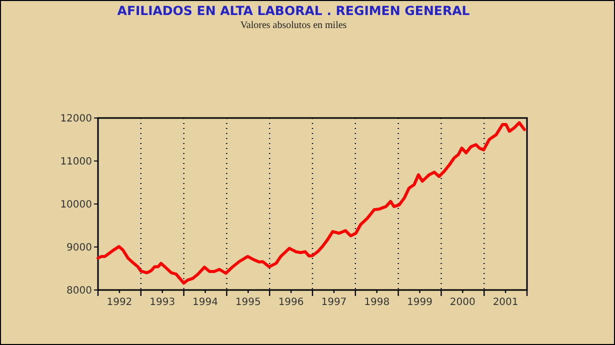 This screenshot has width=615, height=345. I want to click on x-tick-label: 2000, so click(463, 302).